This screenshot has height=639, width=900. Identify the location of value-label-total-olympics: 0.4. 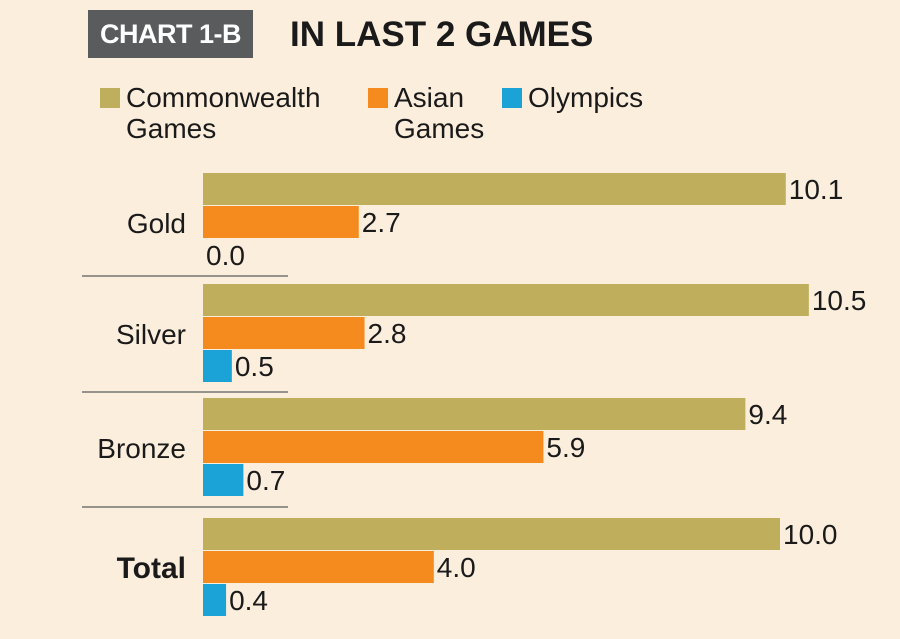
(248, 600).